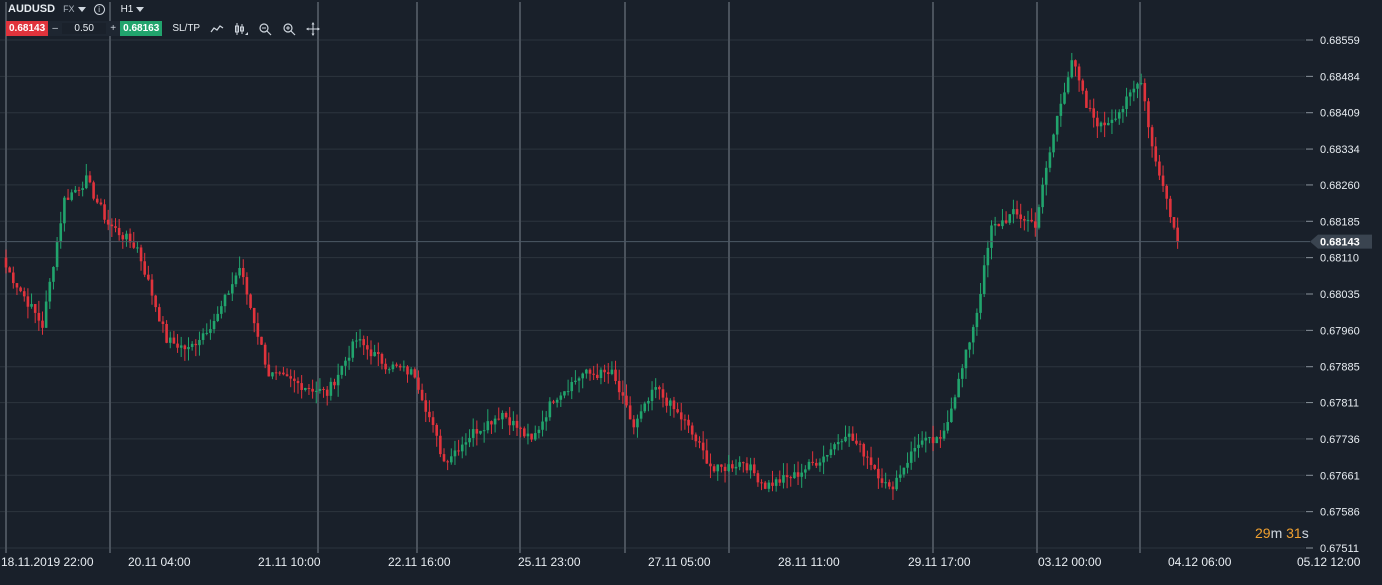 The image size is (1382, 585). Describe the element at coordinates (74, 9) in the screenshot. I see `market-type-selector: FX` at that location.